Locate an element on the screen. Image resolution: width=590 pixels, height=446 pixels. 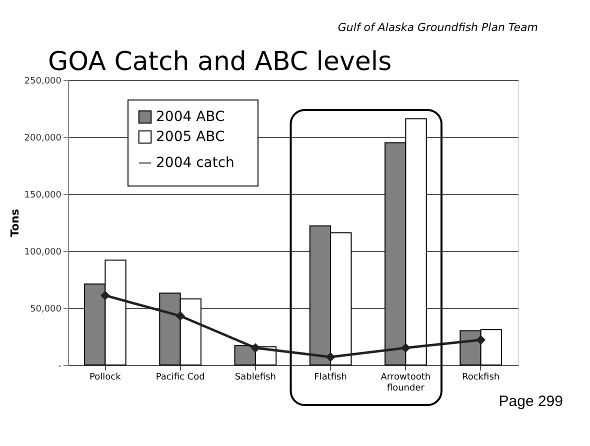
x-tick-label: Rockfish is located at coordinates (481, 377).